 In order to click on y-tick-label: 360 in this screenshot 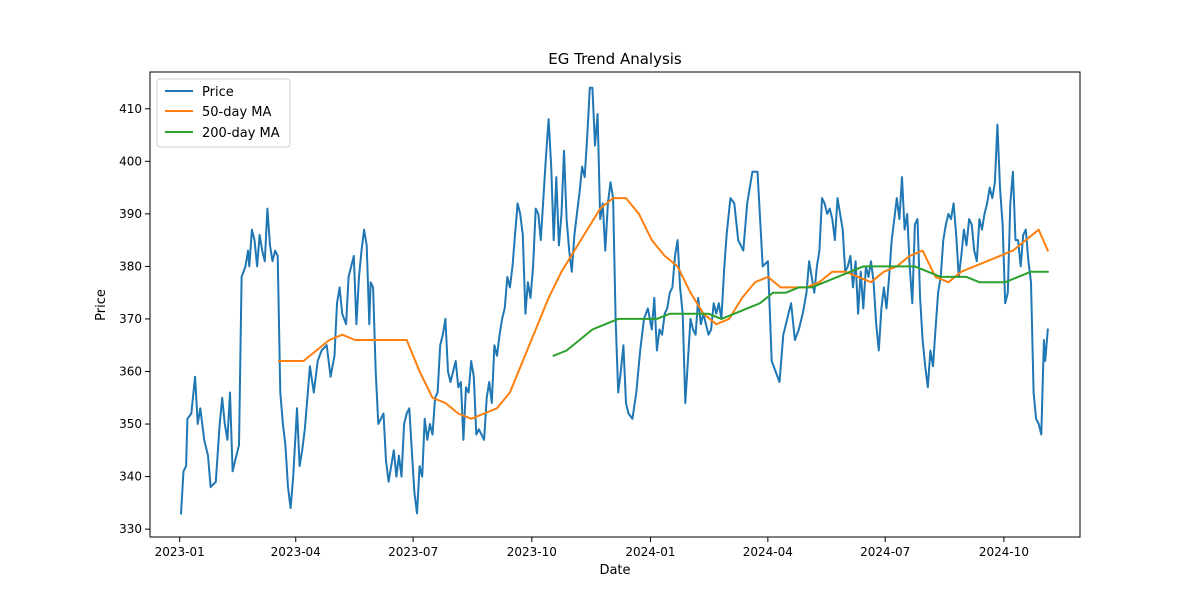, I will do `click(130, 371)`.